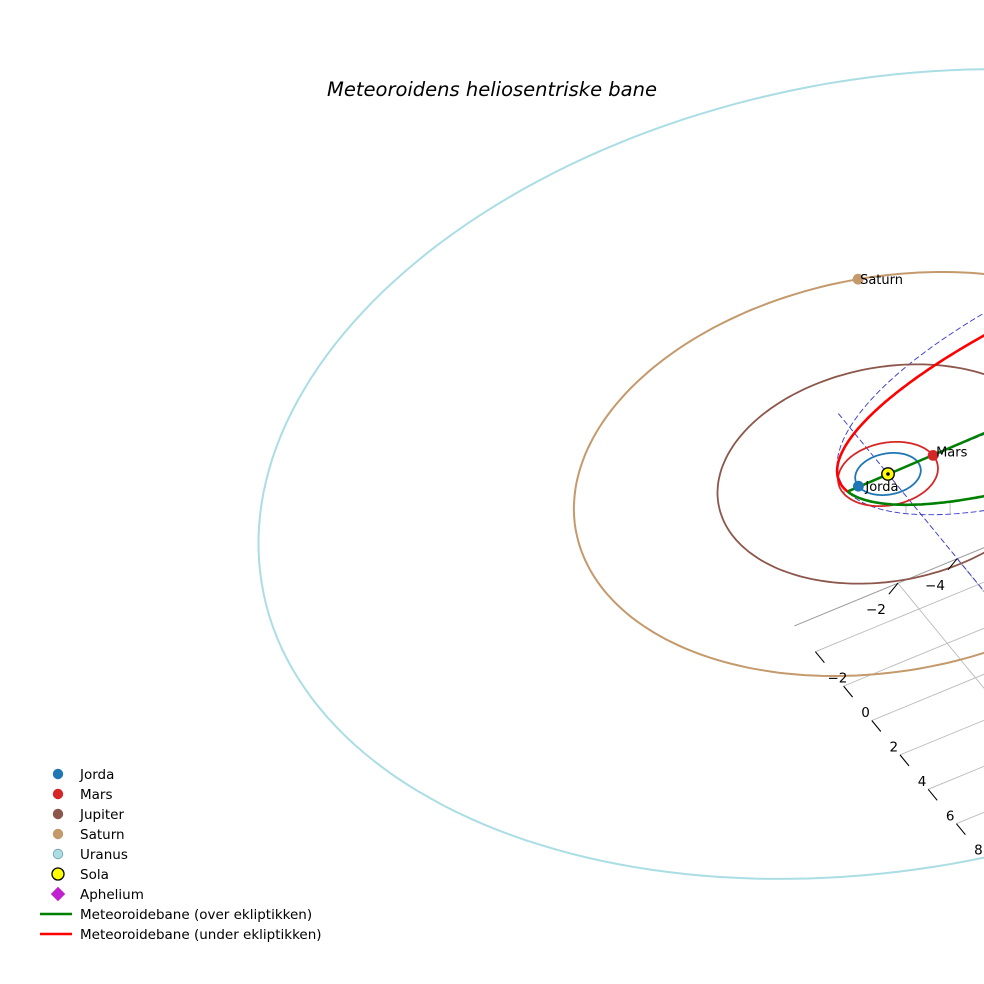 The image size is (984, 984). What do you see at coordinates (865, 713) in the screenshot?
I see `y-tick: 0` at bounding box center [865, 713].